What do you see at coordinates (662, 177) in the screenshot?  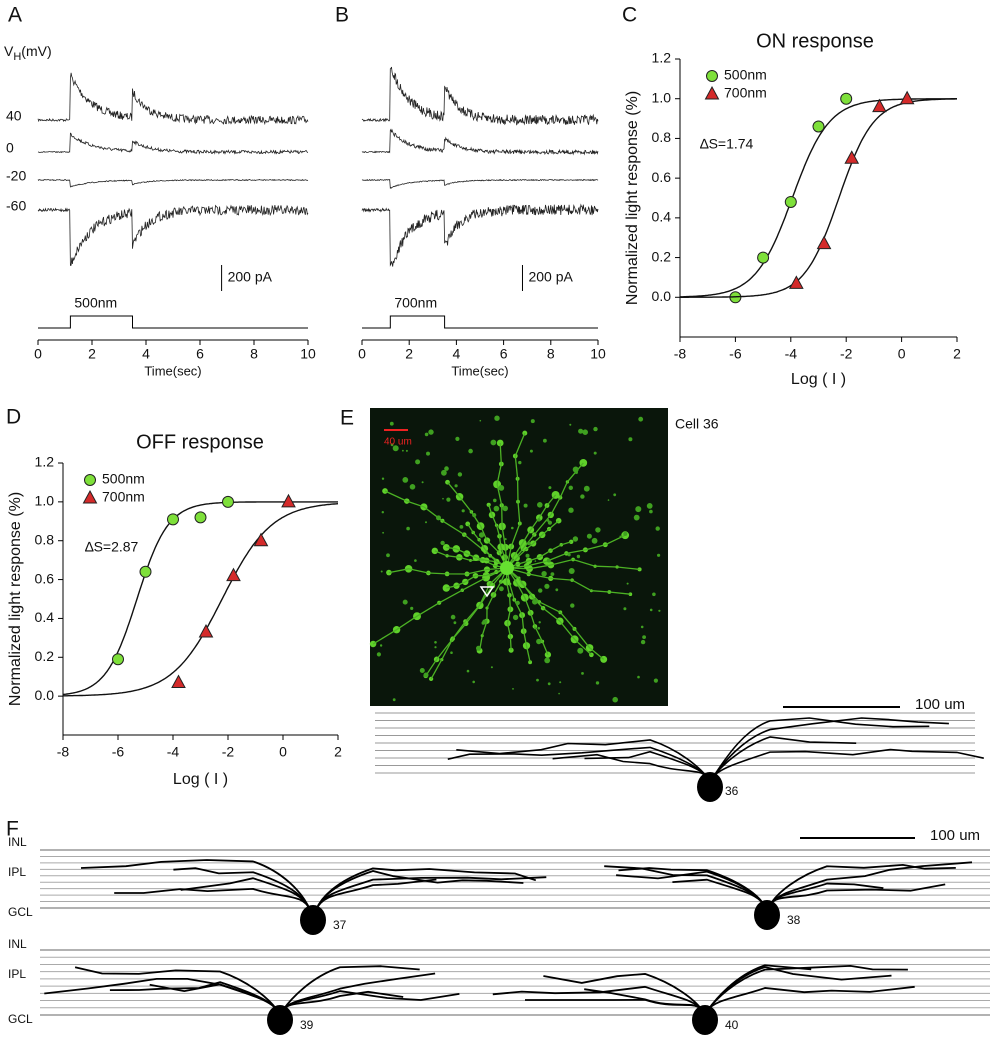 I see `y-tick-label: 0.6` at bounding box center [662, 177].